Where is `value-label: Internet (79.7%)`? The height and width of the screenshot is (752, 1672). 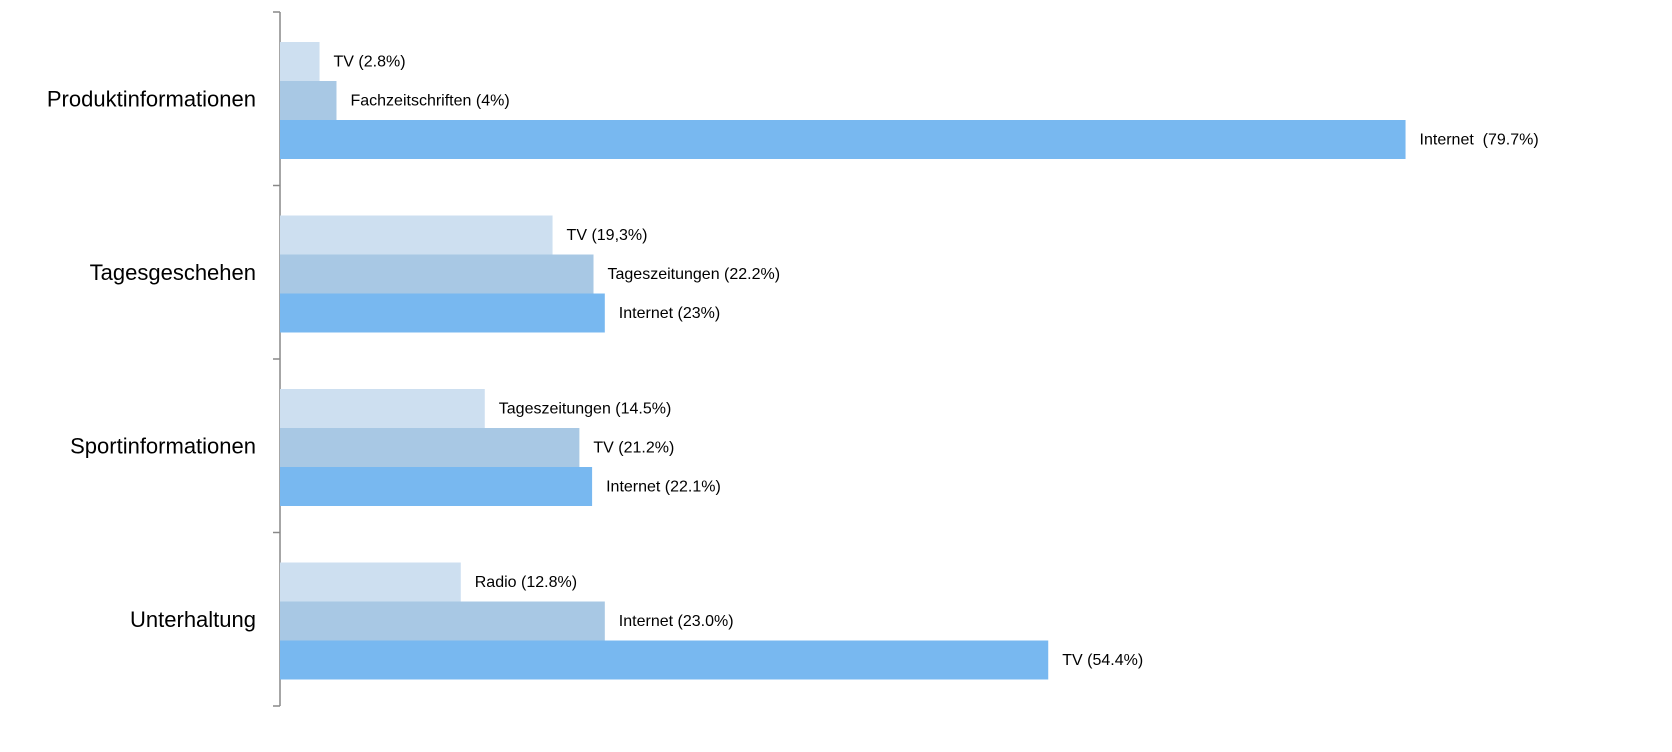 value-label: Internet (79.7%) is located at coordinates (1479, 140).